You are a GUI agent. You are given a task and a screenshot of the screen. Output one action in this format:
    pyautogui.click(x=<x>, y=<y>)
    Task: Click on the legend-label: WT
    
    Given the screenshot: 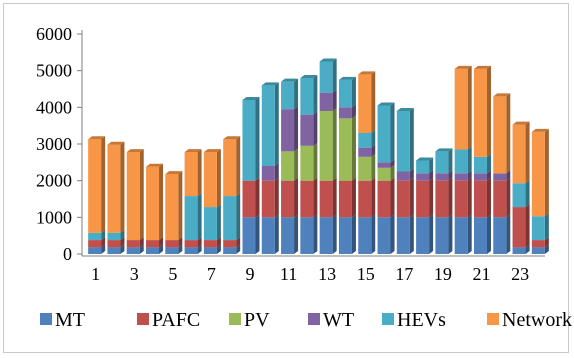 What is the action you would take?
    pyautogui.click(x=338, y=320)
    